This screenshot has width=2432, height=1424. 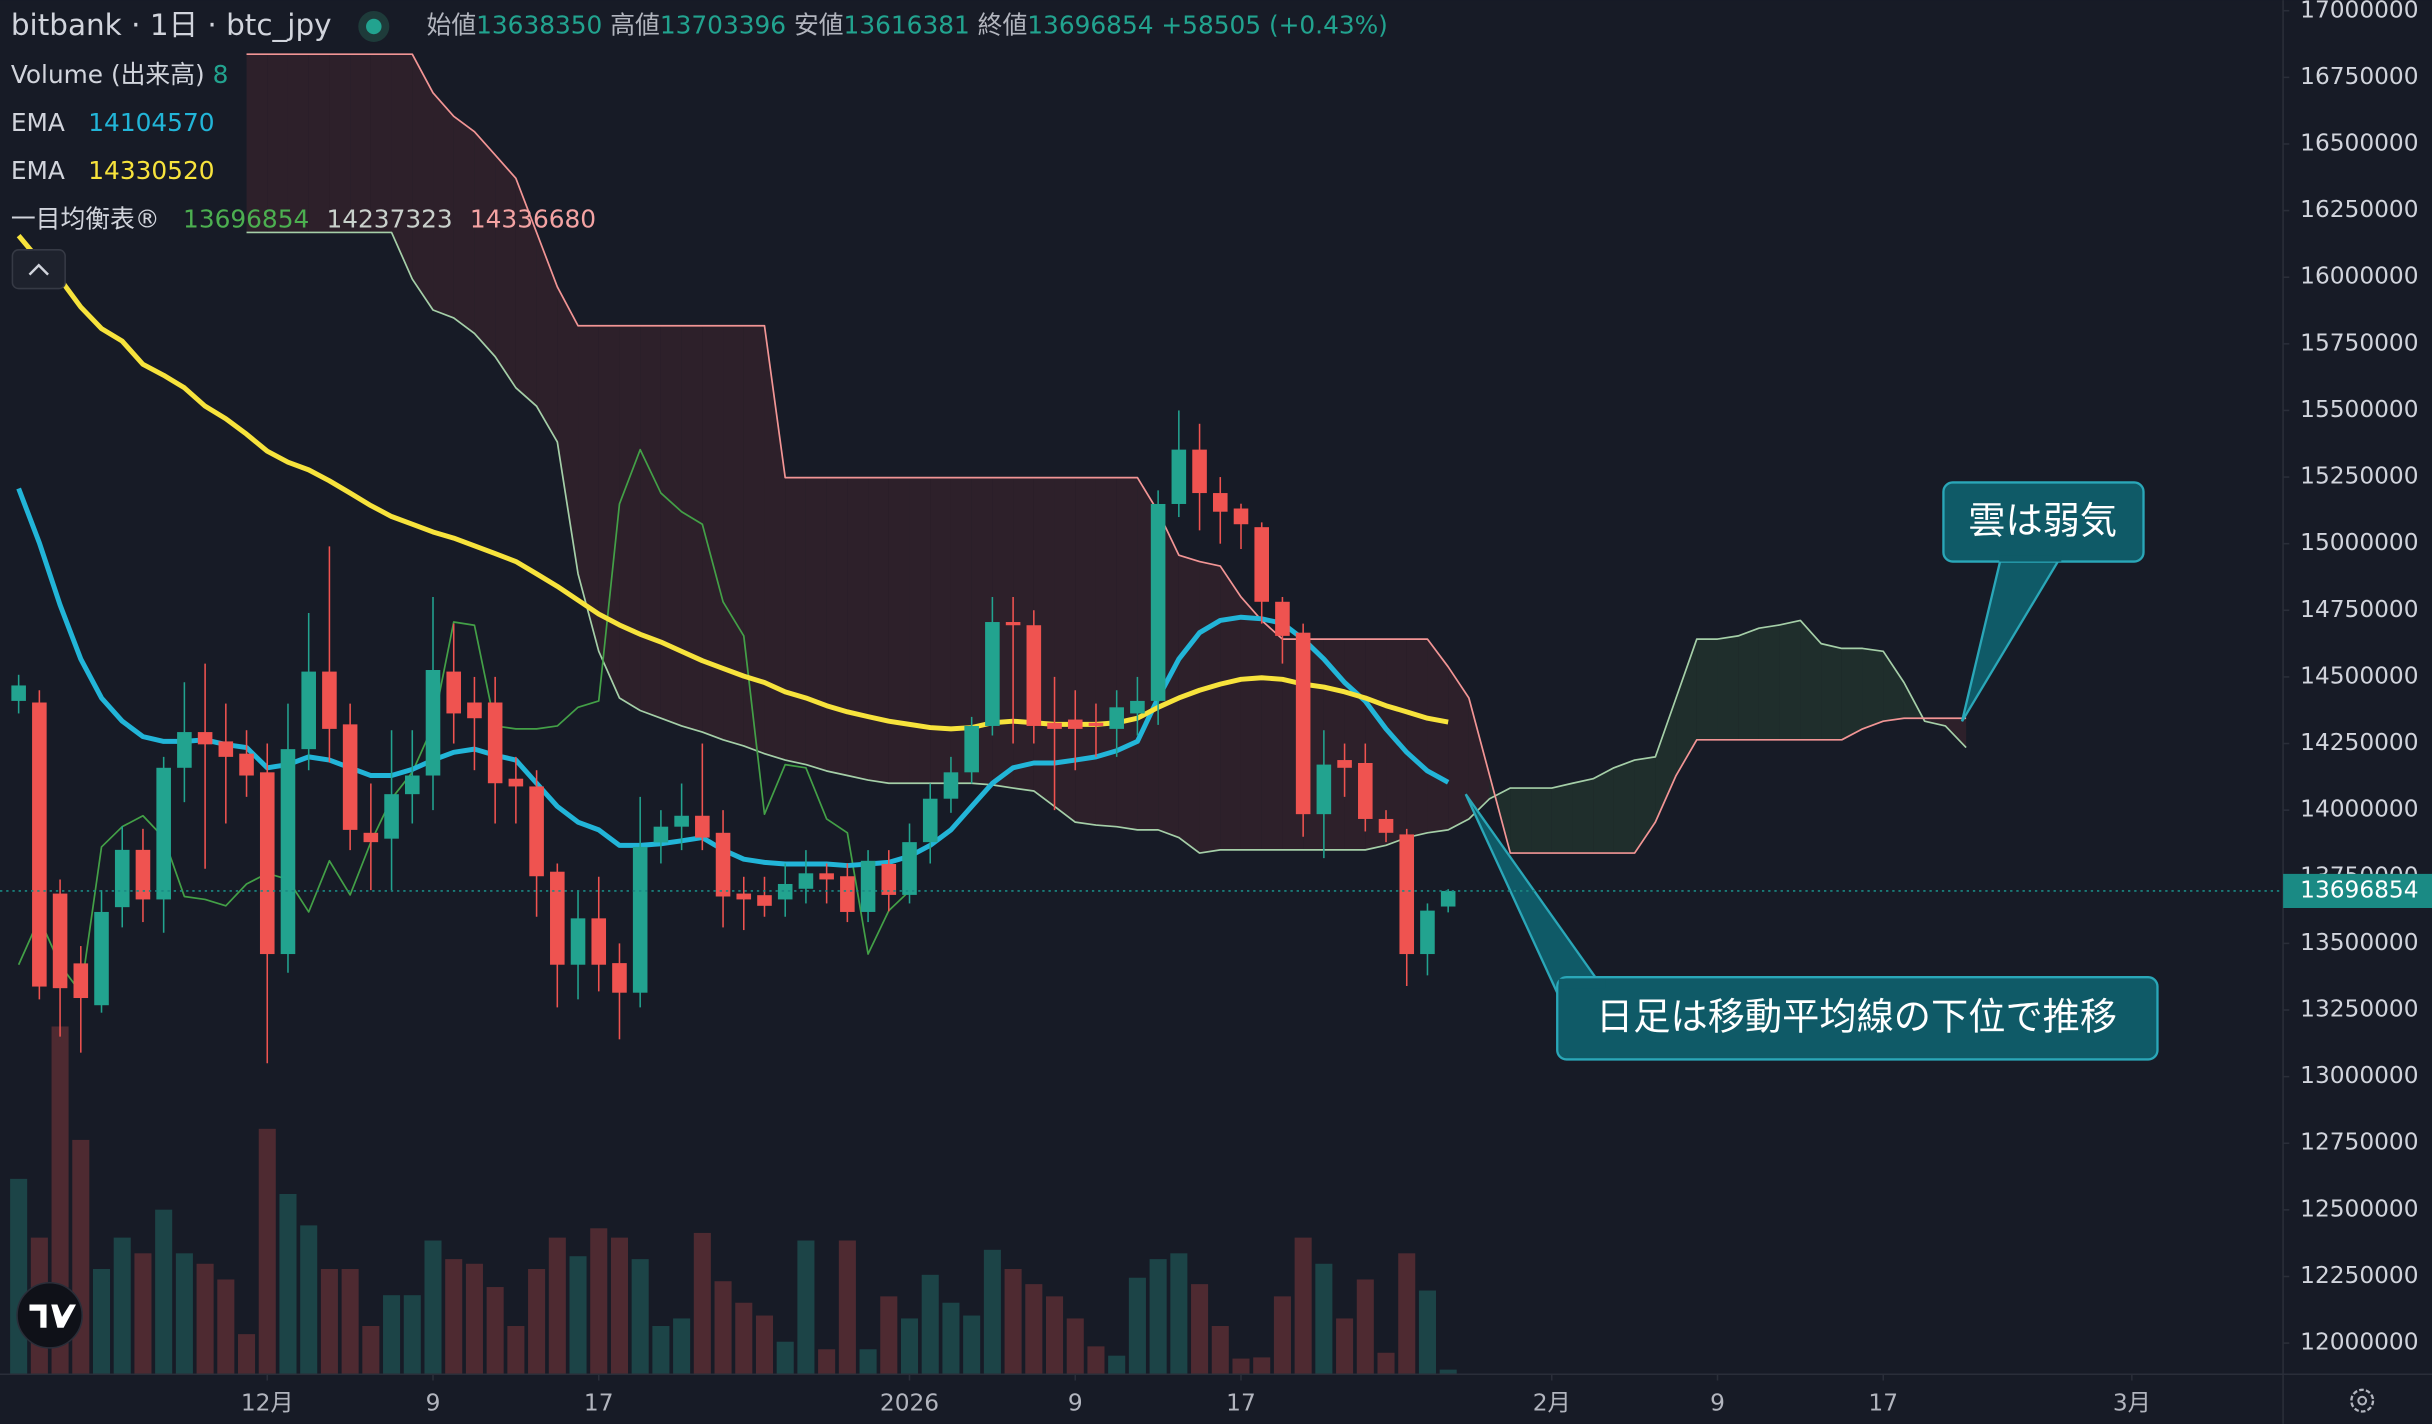 I want to click on collapse-button, so click(x=38, y=269).